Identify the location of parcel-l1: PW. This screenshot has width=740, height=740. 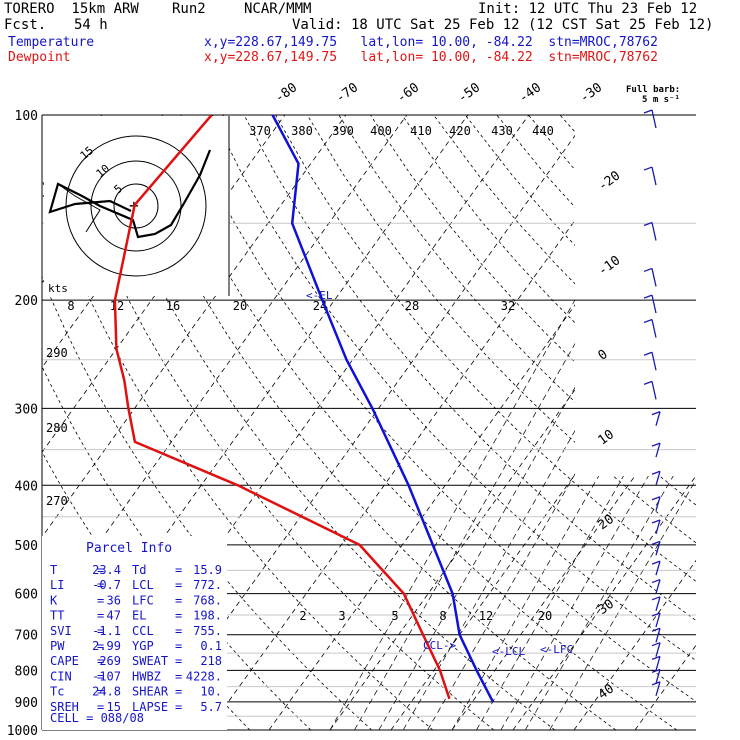
(57, 646).